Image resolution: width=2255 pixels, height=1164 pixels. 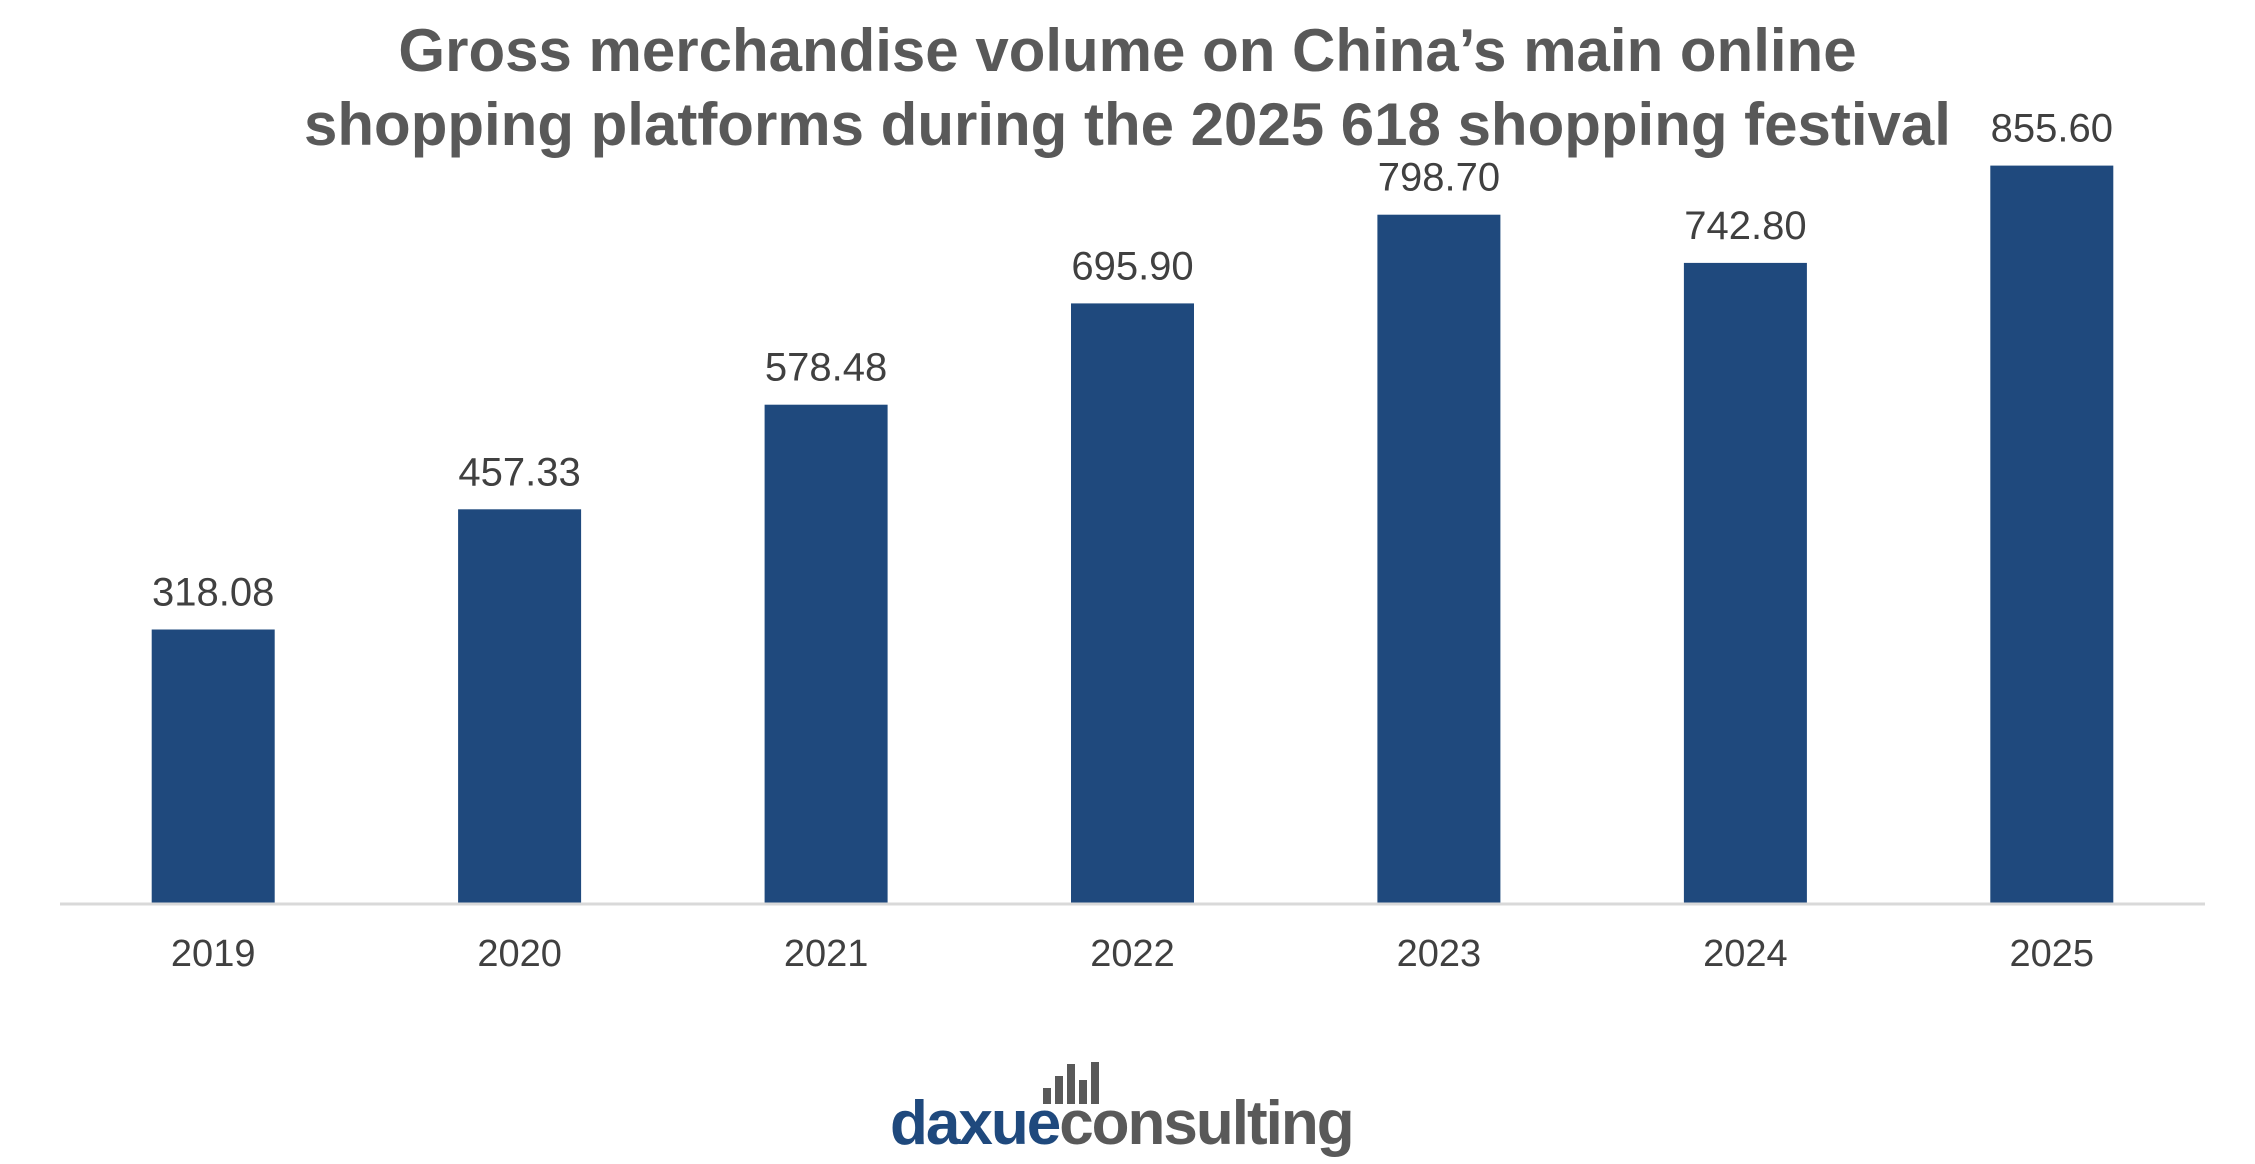 What do you see at coordinates (1745, 954) in the screenshot?
I see `x-tick-label-2024: 2024` at bounding box center [1745, 954].